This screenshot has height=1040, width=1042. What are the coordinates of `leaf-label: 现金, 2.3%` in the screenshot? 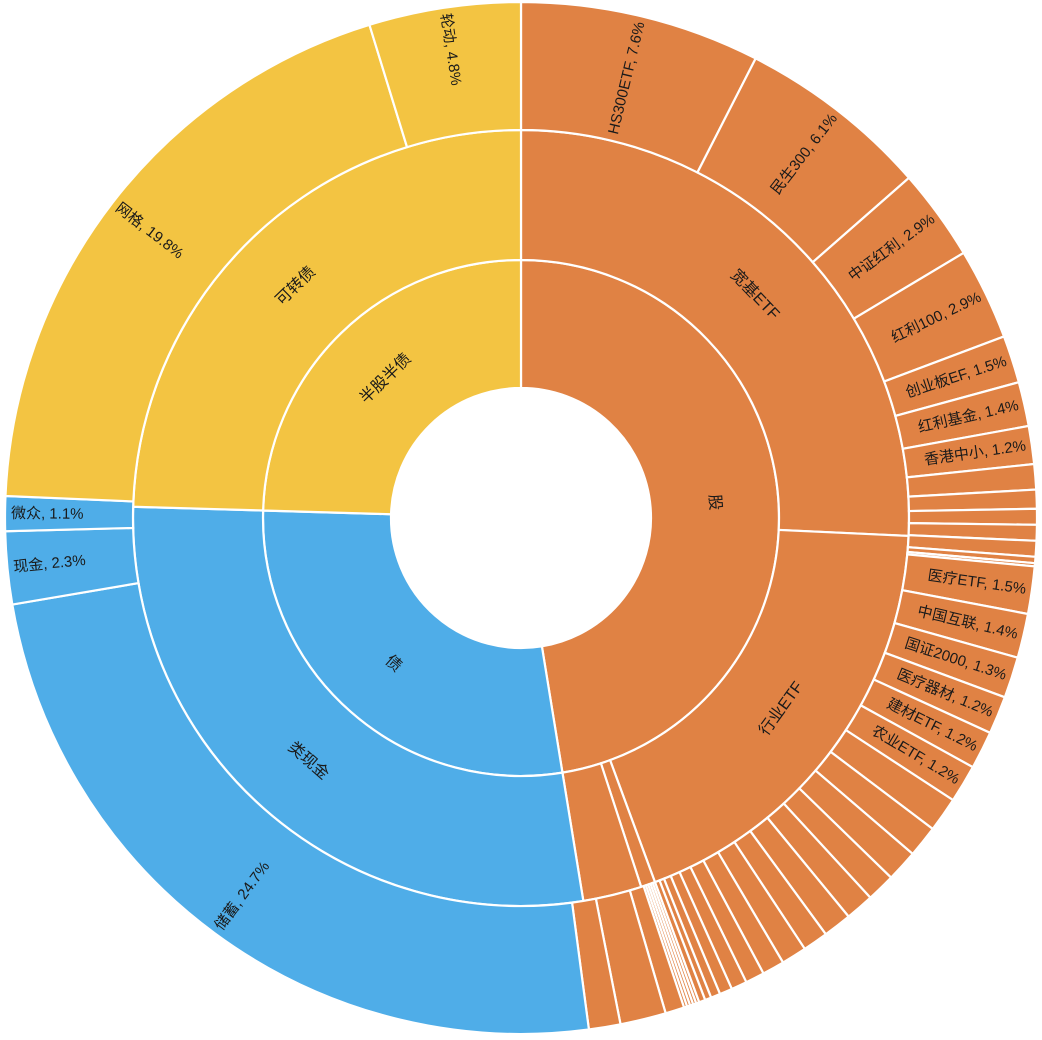 It's located at (50, 564).